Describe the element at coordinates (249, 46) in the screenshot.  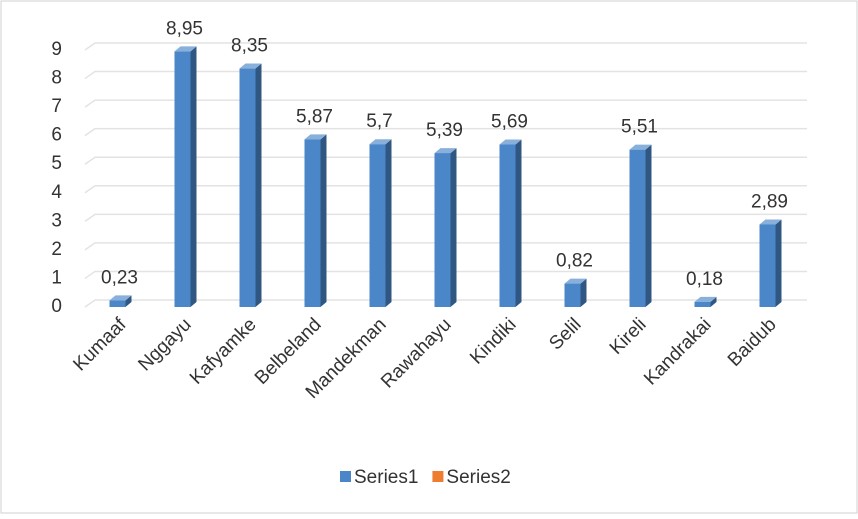
I see `data-label: 8,35` at that location.